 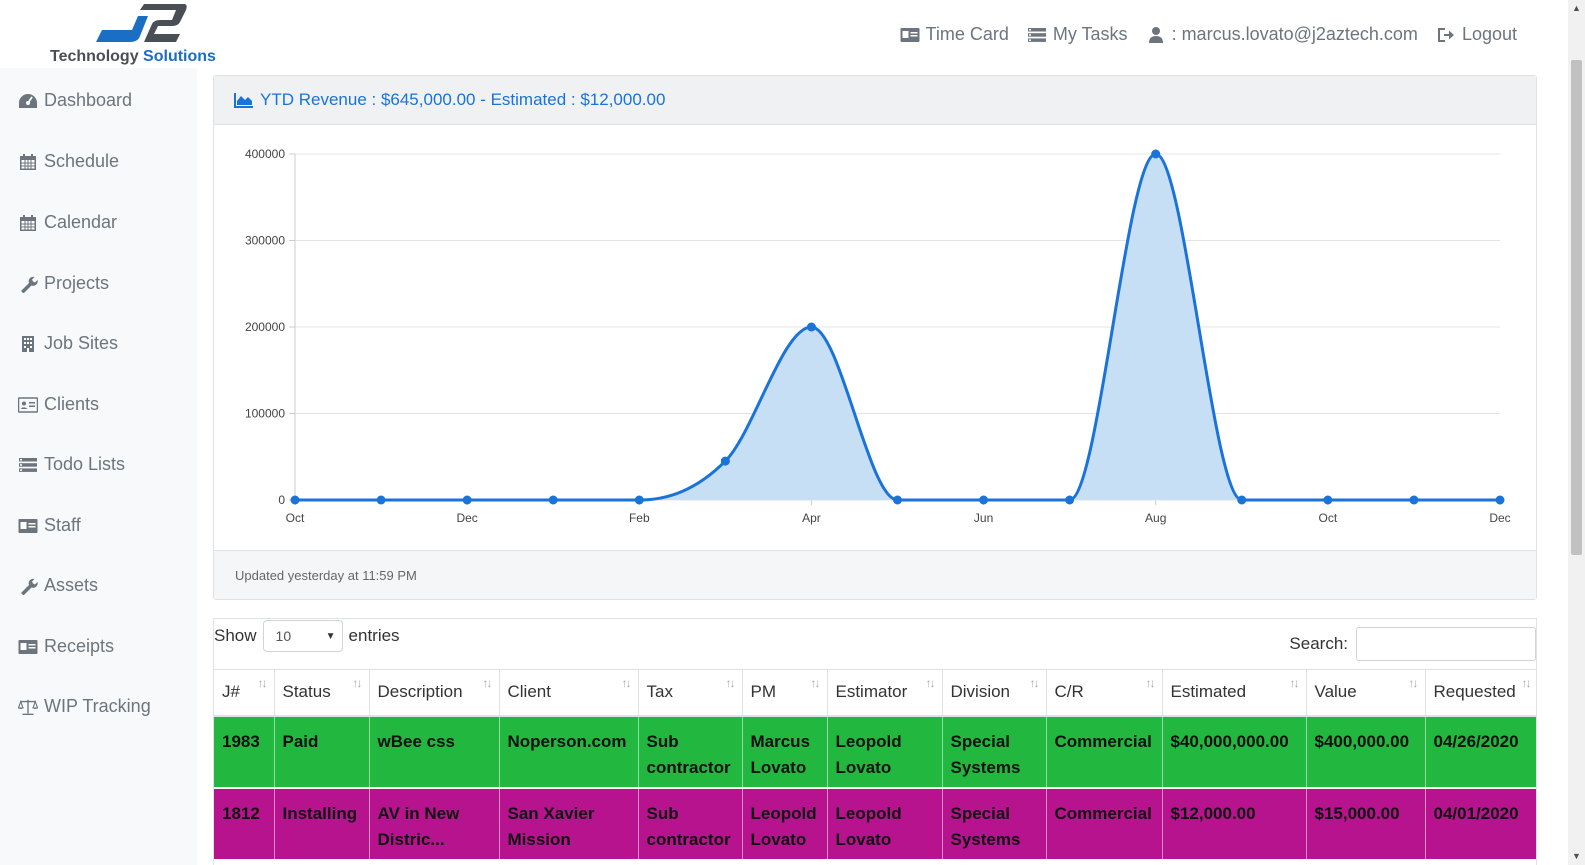 What do you see at coordinates (82, 161) in the screenshot?
I see `sidebar-item-label: Schedule` at bounding box center [82, 161].